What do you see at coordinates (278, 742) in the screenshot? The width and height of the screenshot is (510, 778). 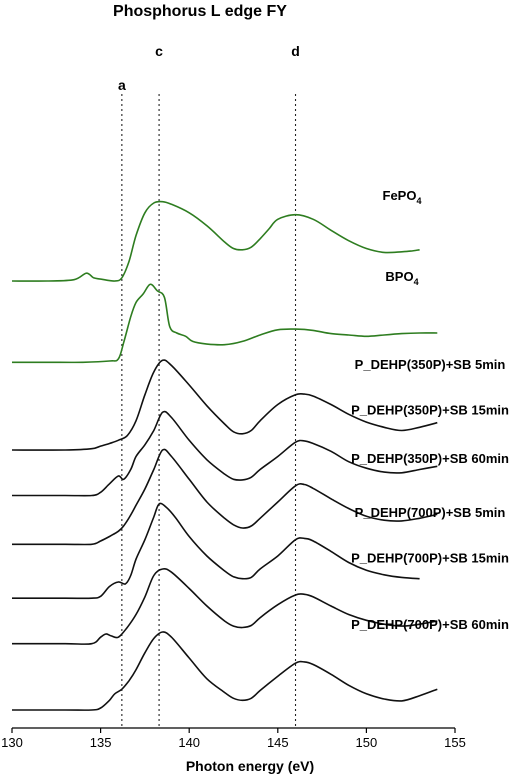 I see `x-tick-label: 145` at bounding box center [278, 742].